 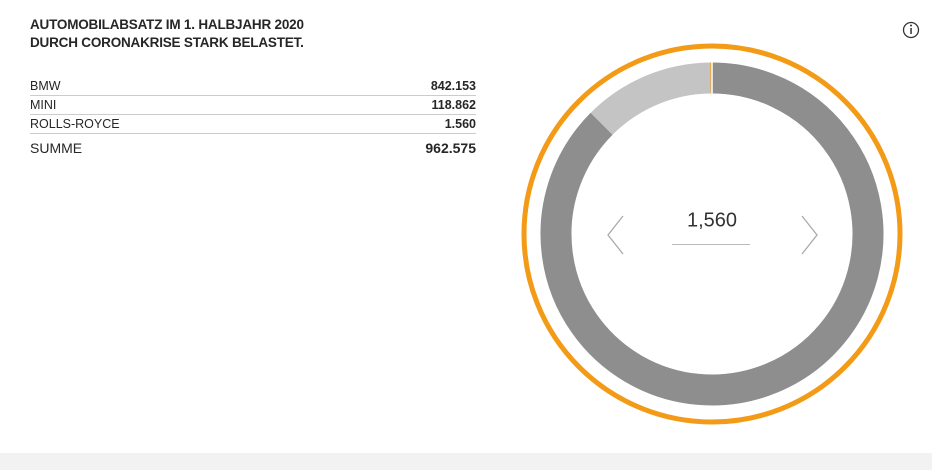 I want to click on footer-bar, so click(x=466, y=461).